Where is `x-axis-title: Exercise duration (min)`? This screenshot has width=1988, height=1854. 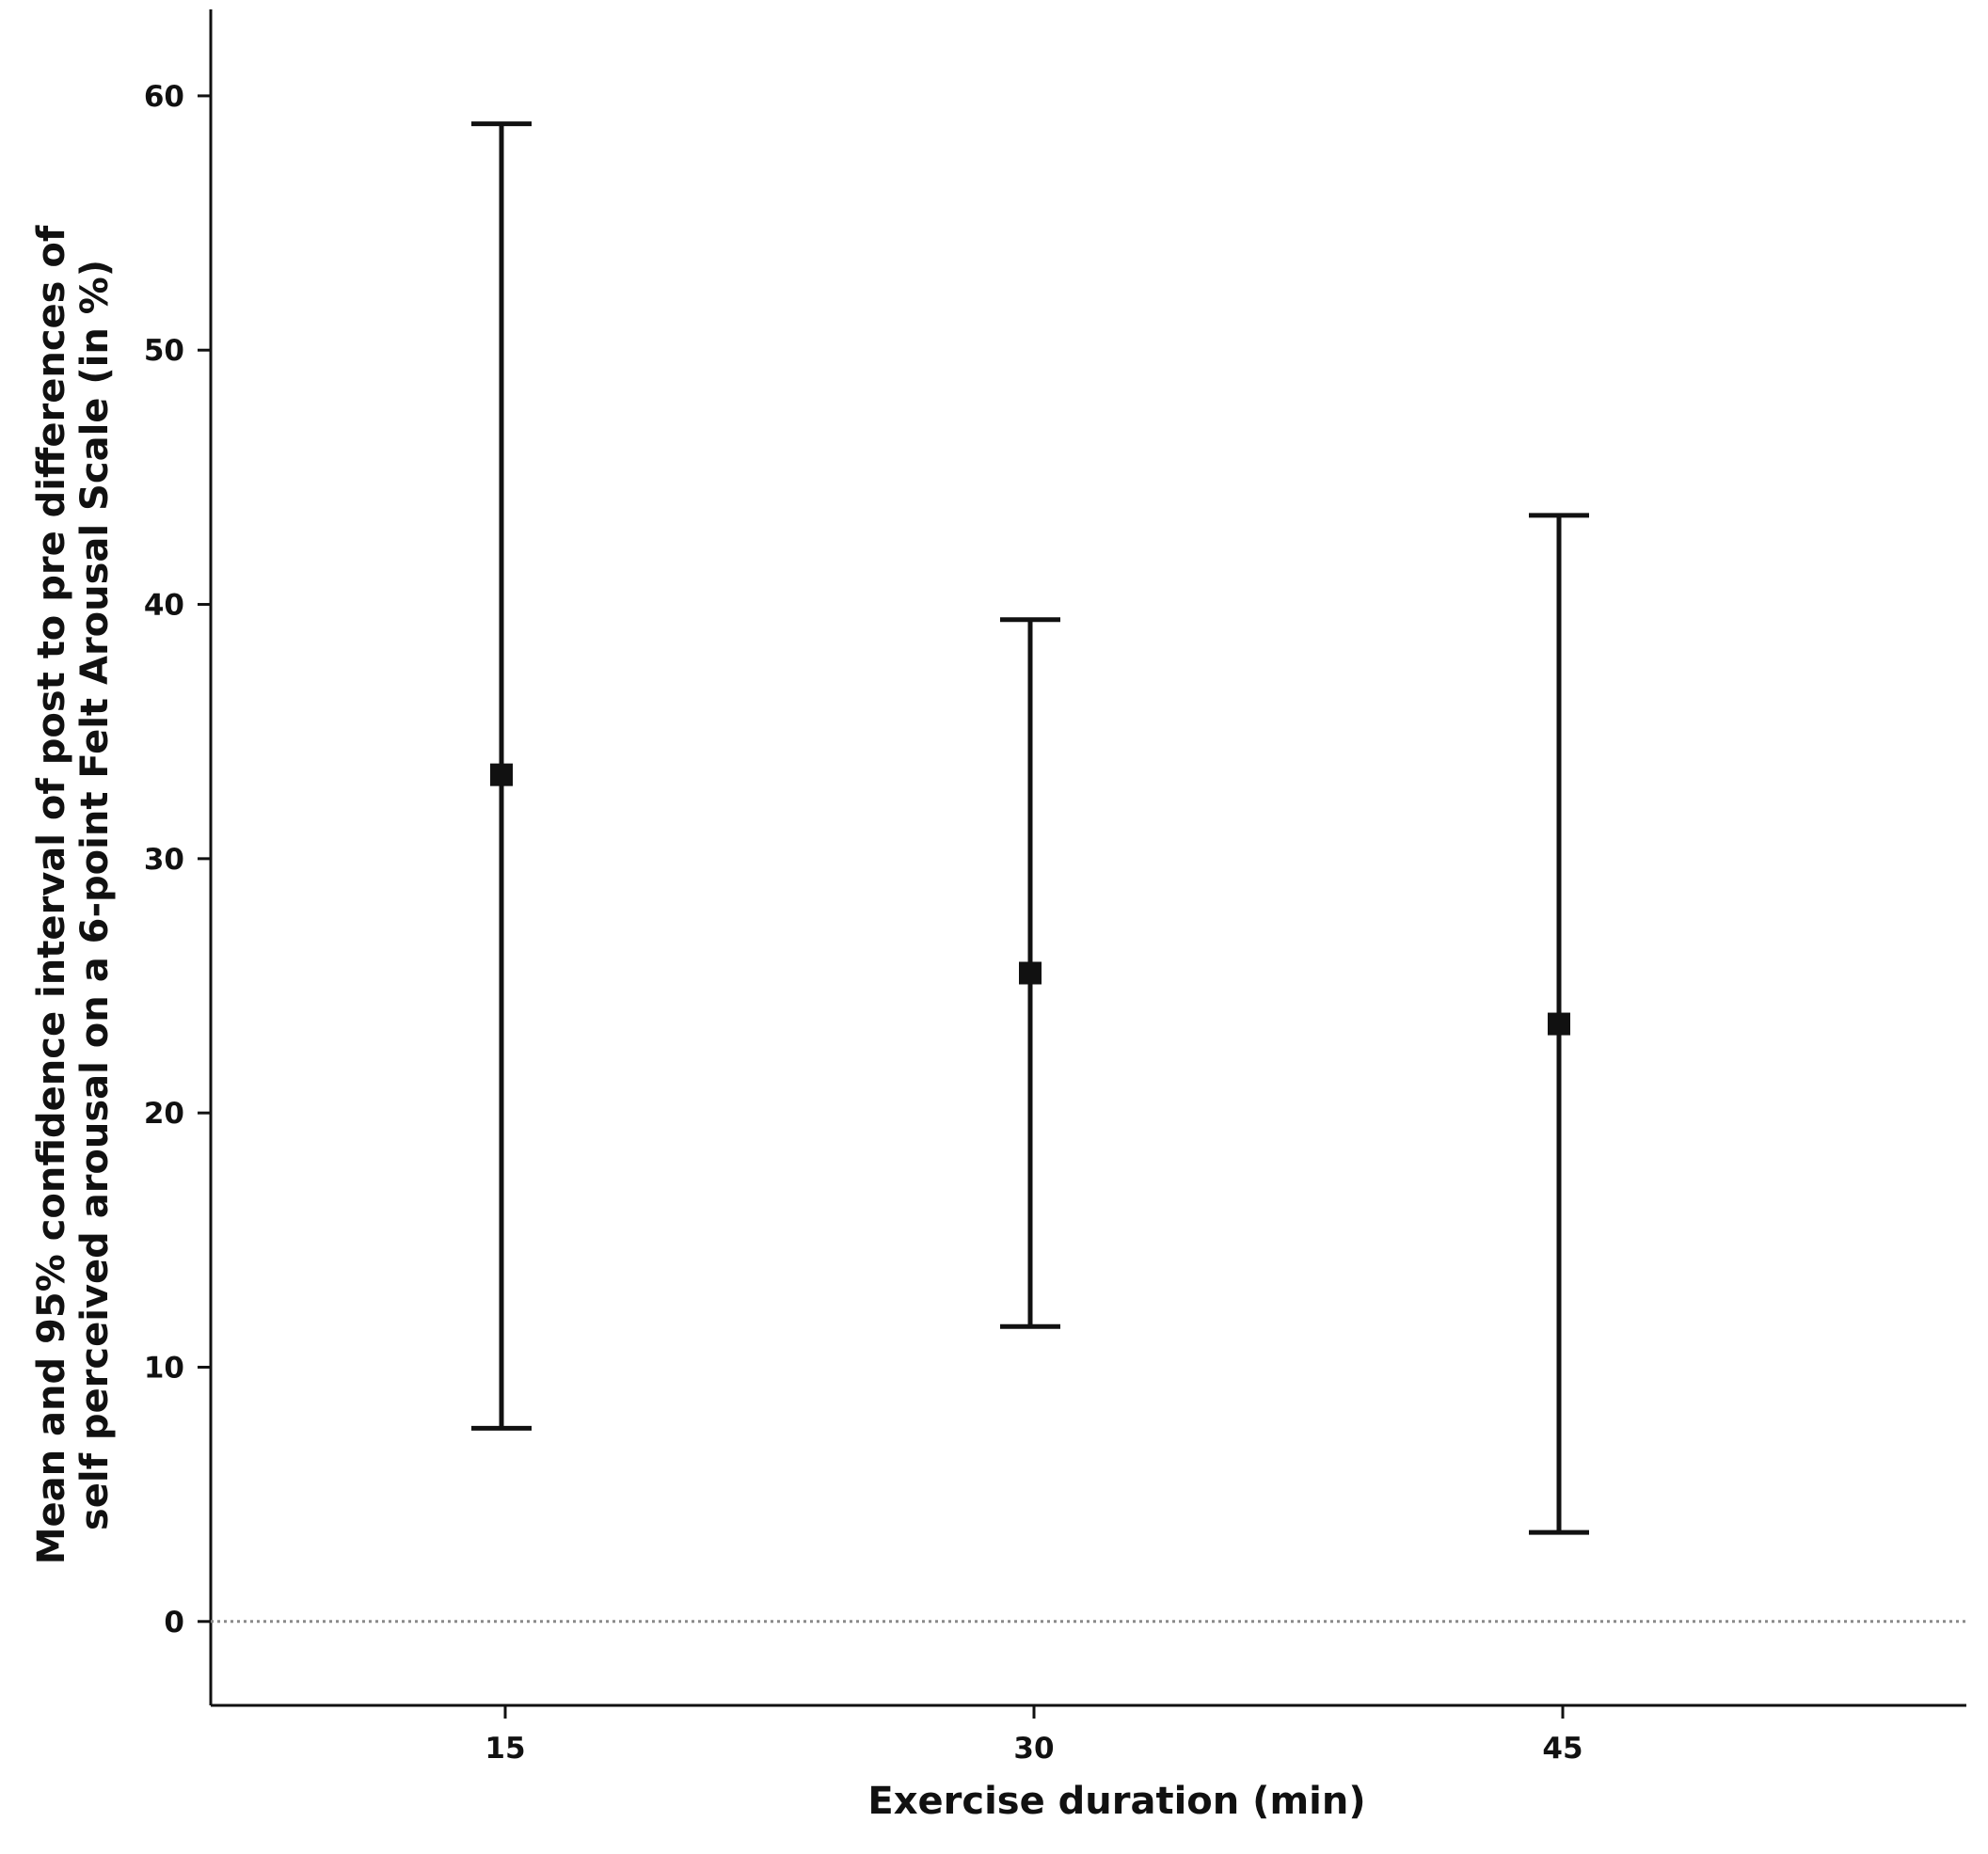
x-axis-title: Exercise duration (min) is located at coordinates (1116, 1801).